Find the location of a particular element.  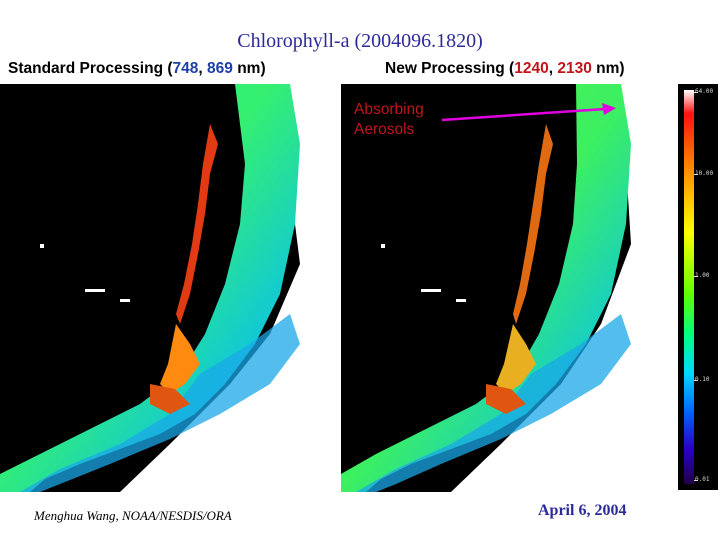

chlorophyll-colorbar: 64.00 10.00 1.00 0.10 0.01 is located at coordinates (698, 287).